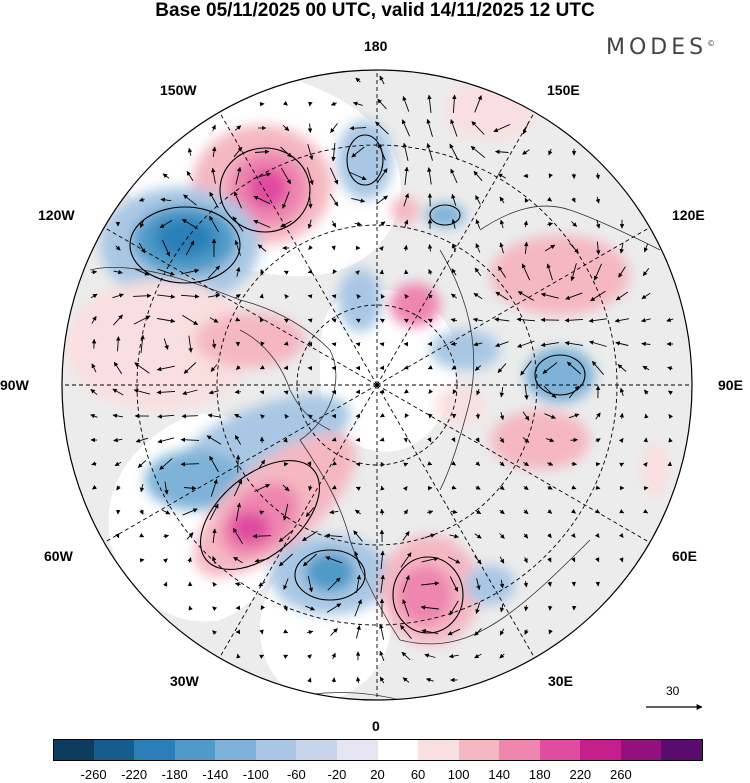 This screenshot has width=750, height=783. I want to click on colorbar-tick-label: -260, so click(93, 774).